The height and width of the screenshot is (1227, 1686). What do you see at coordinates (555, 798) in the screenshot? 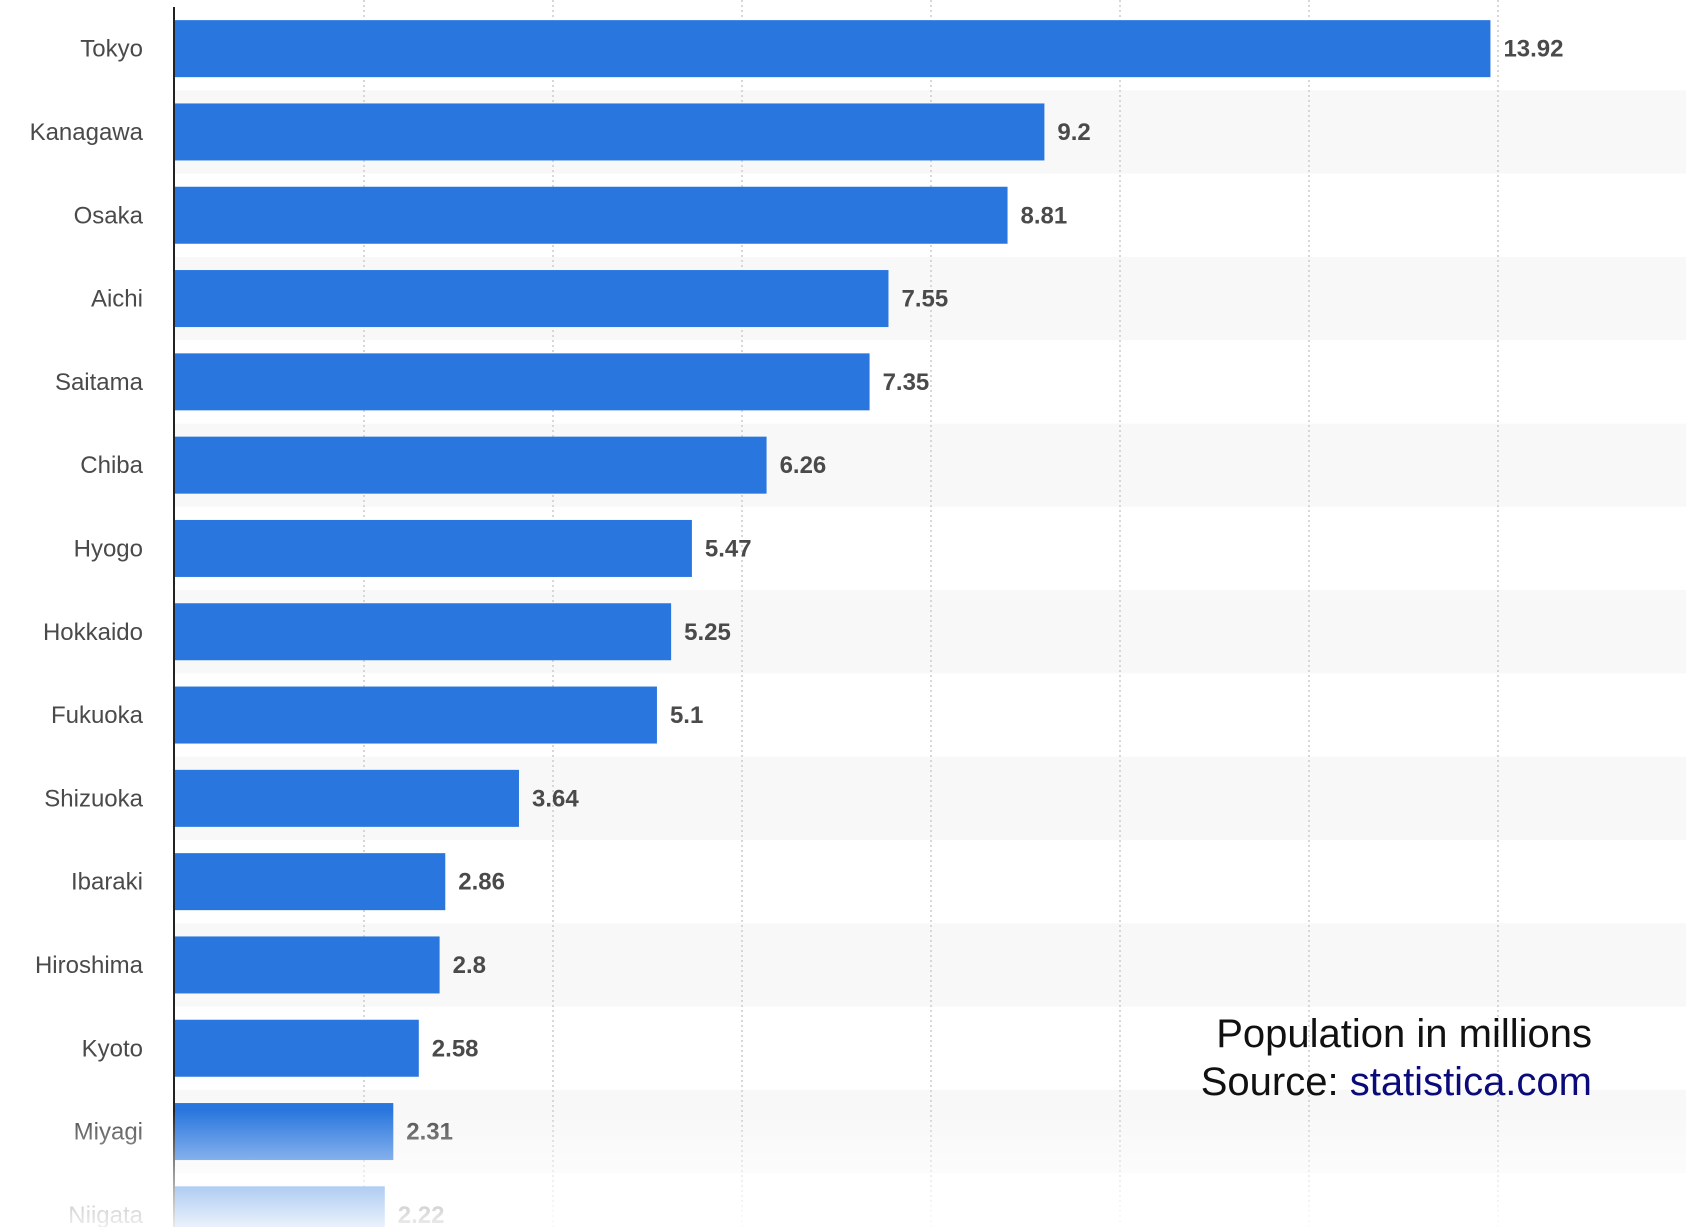
I see `value-label: 3.64` at bounding box center [555, 798].